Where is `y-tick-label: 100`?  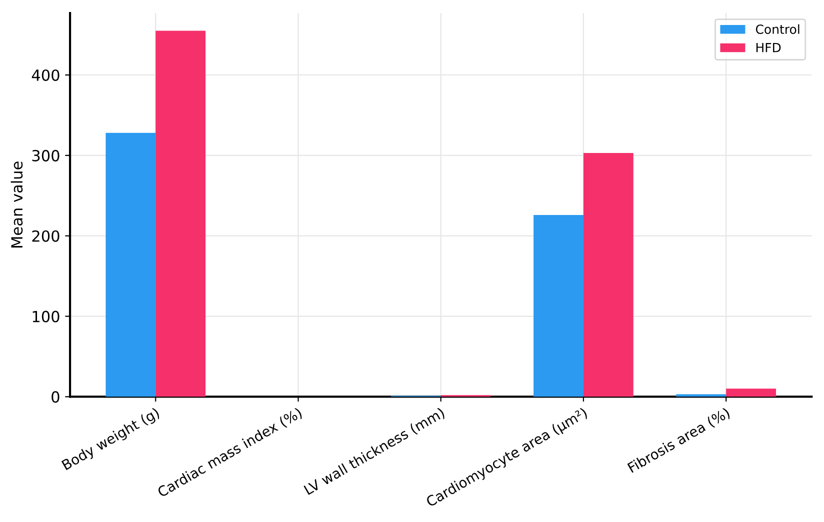 y-tick-label: 100 is located at coordinates (46, 316).